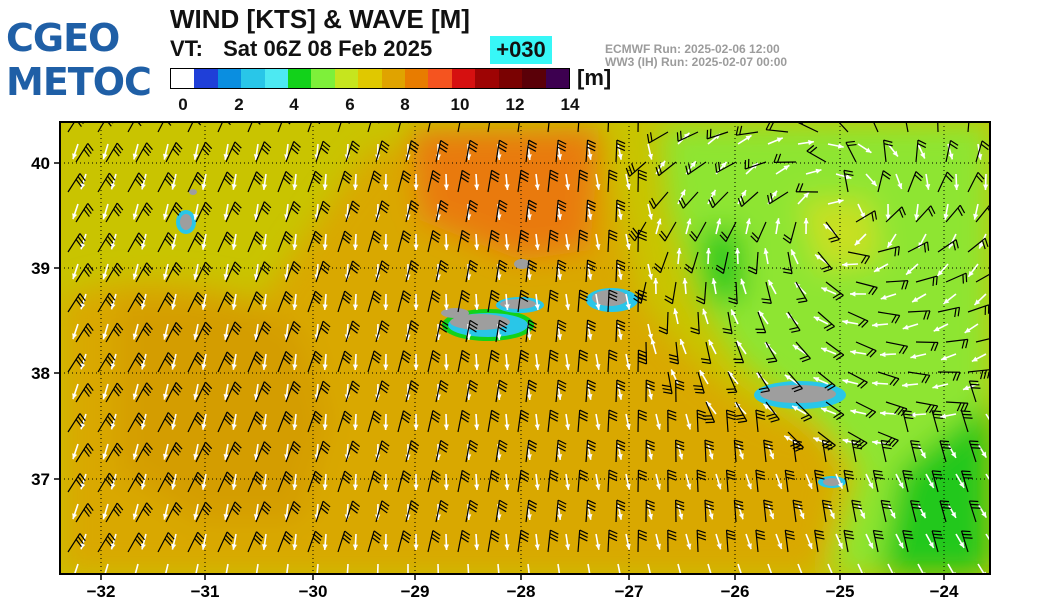  What do you see at coordinates (521, 50) in the screenshot?
I see `lead-time-badge: +030` at bounding box center [521, 50].